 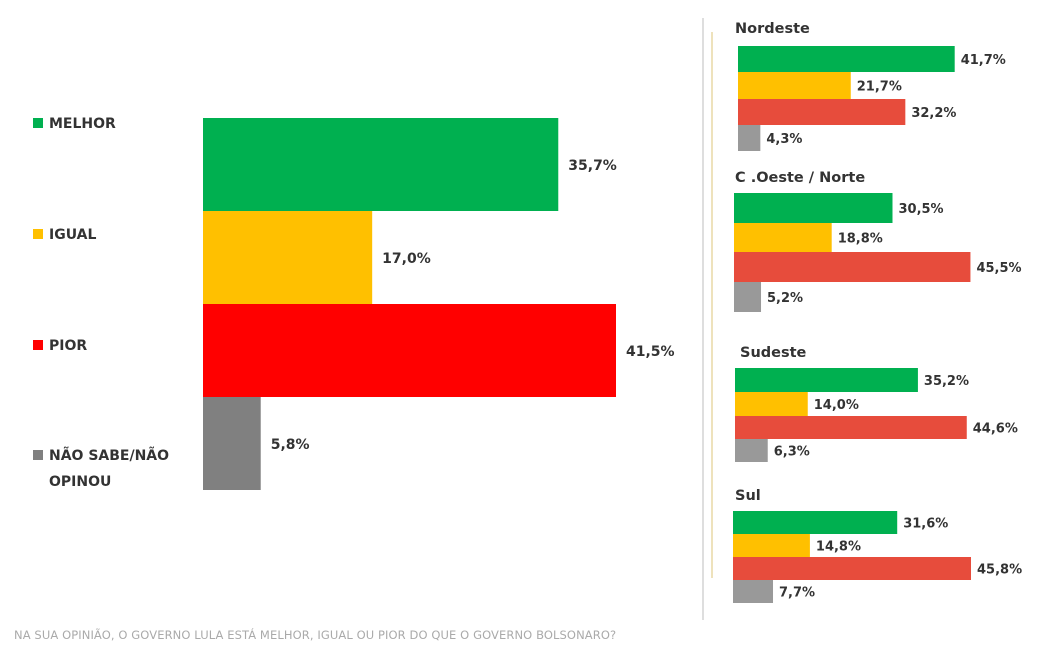 I want to click on region-value-label-nordeste-igual: 21,7%, so click(x=879, y=87).